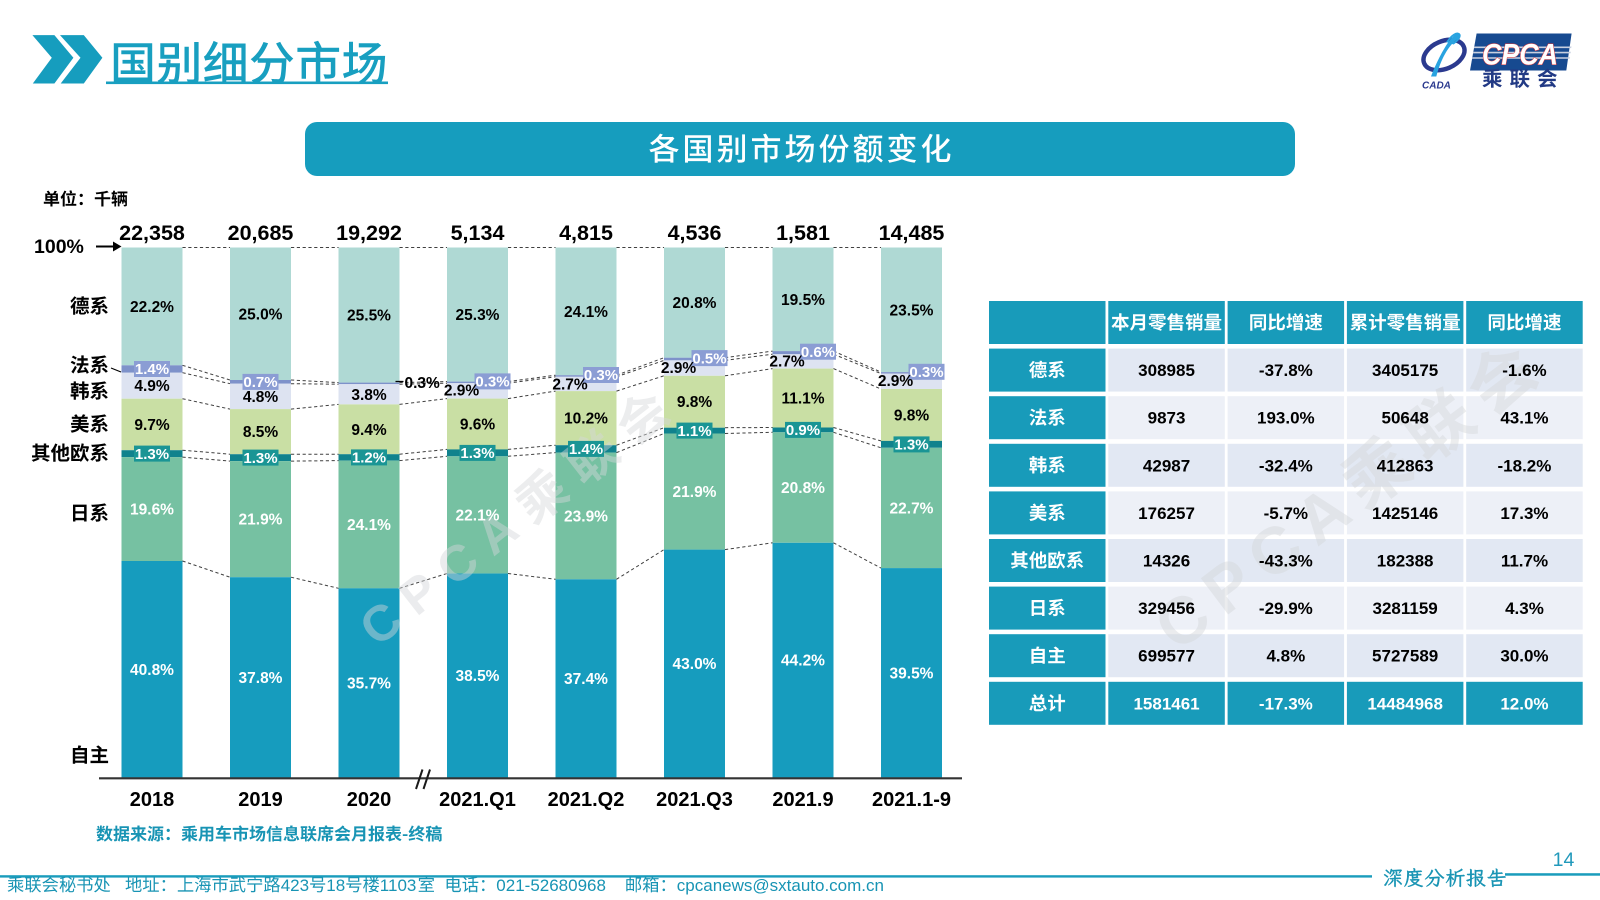 Image resolution: width=1600 pixels, height=900 pixels. I want to click on svg-text: 30.0%, so click(1524, 656).